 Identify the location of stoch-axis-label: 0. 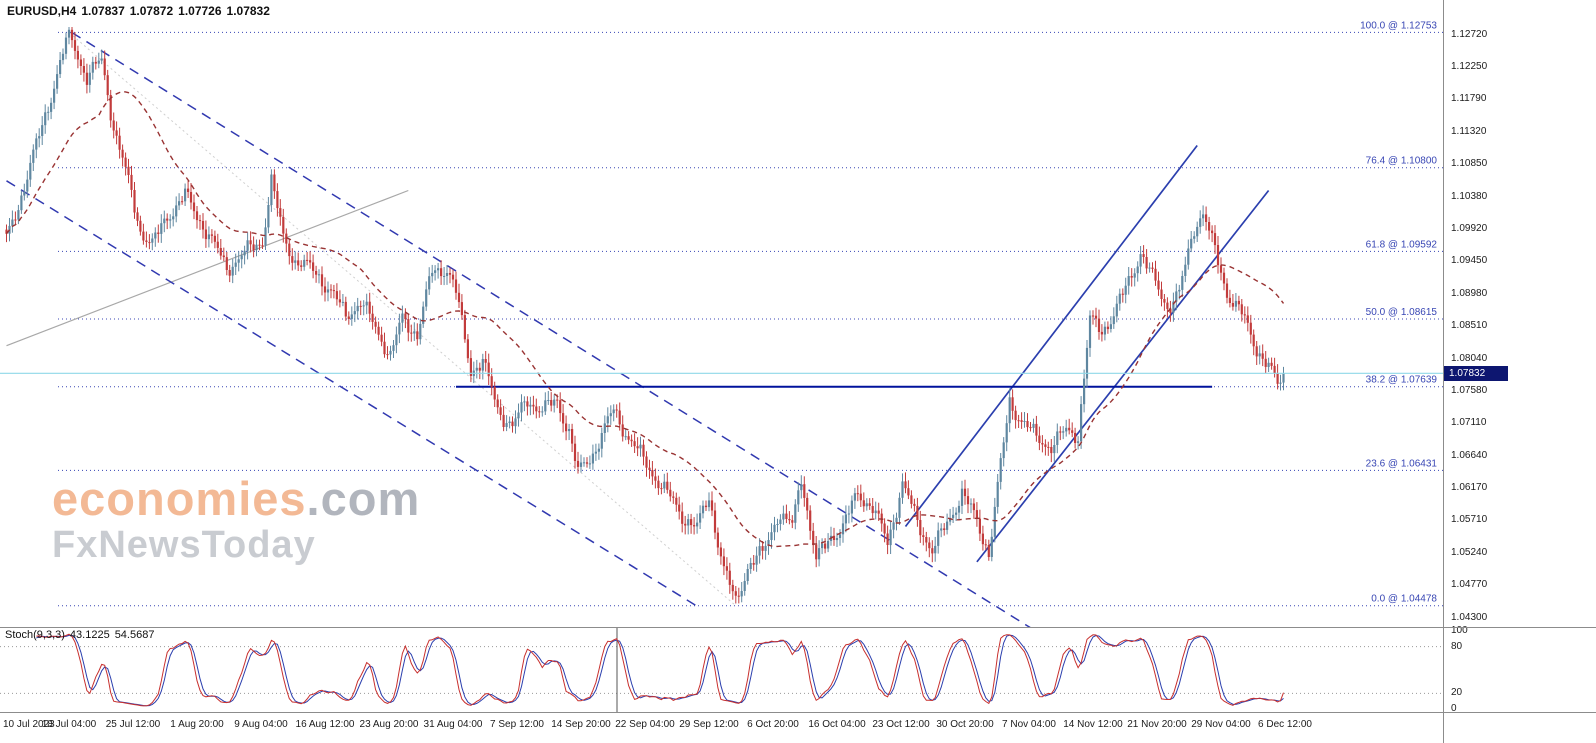
(1454, 708).